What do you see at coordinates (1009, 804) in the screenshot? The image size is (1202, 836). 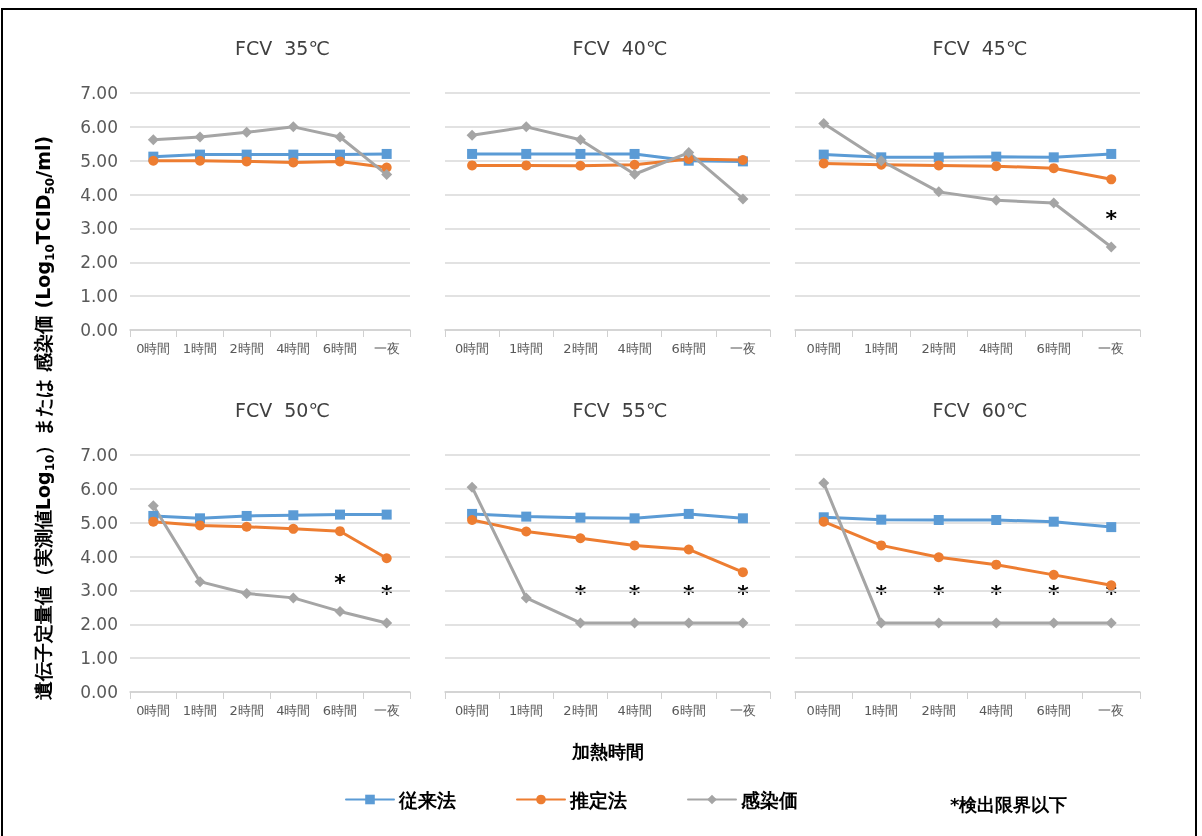 I see `text: *検出限界以下` at bounding box center [1009, 804].